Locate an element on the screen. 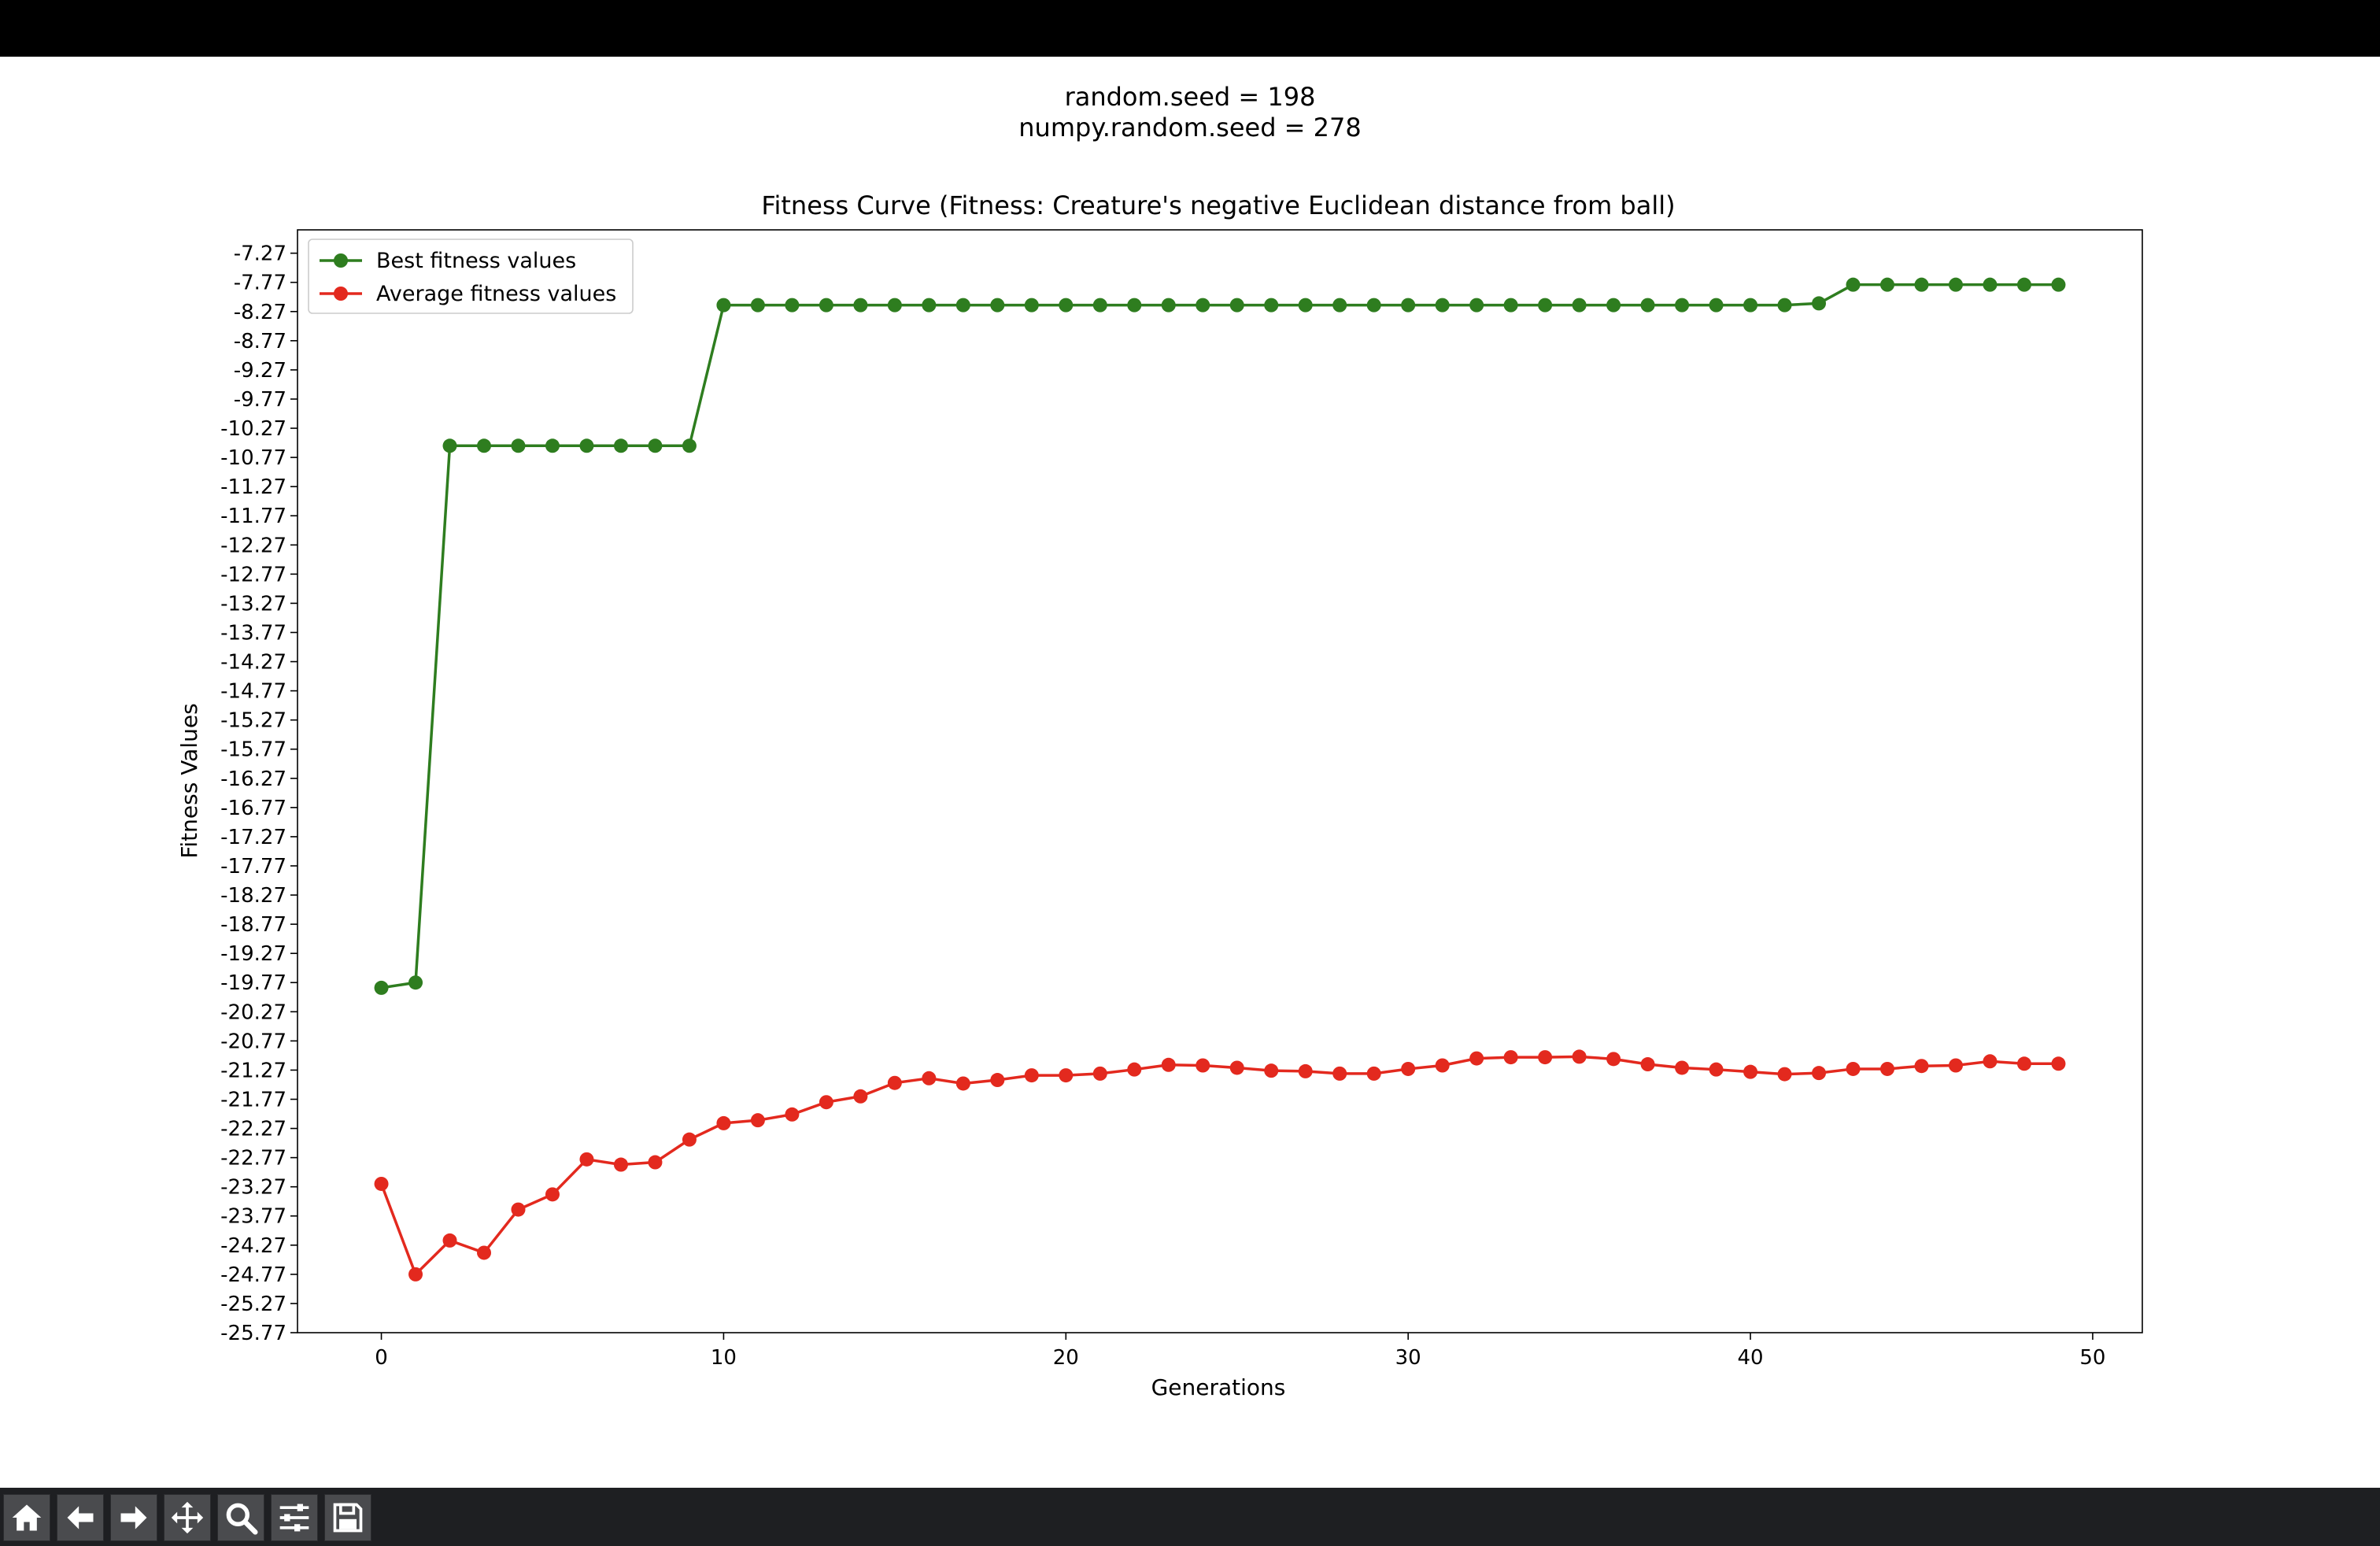 This screenshot has width=2380, height=1546. legend-item: Best fitness values is located at coordinates (448, 261).